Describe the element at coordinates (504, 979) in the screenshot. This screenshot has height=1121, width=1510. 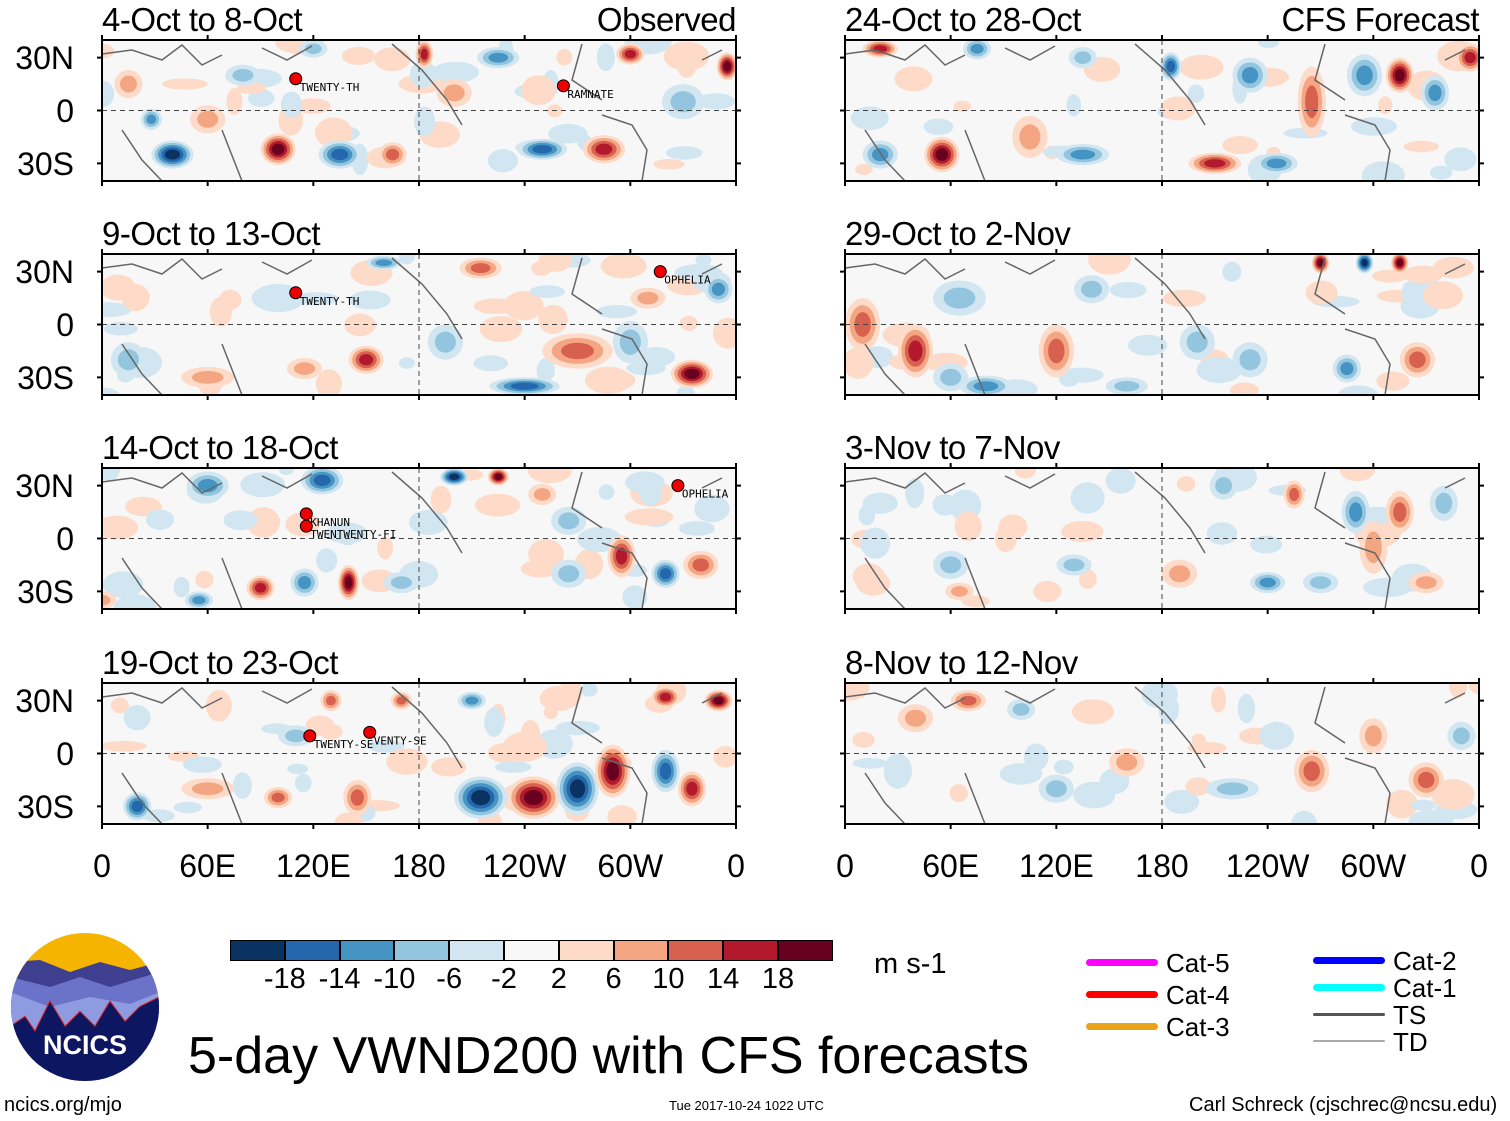
I see `colorbar-label: -2` at that location.